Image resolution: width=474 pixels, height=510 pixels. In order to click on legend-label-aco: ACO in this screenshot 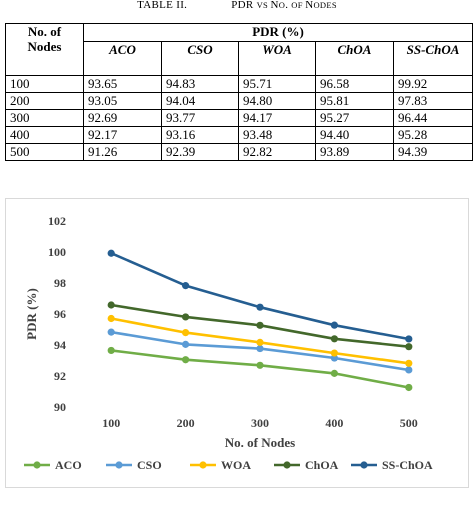, I will do `click(68, 465)`.